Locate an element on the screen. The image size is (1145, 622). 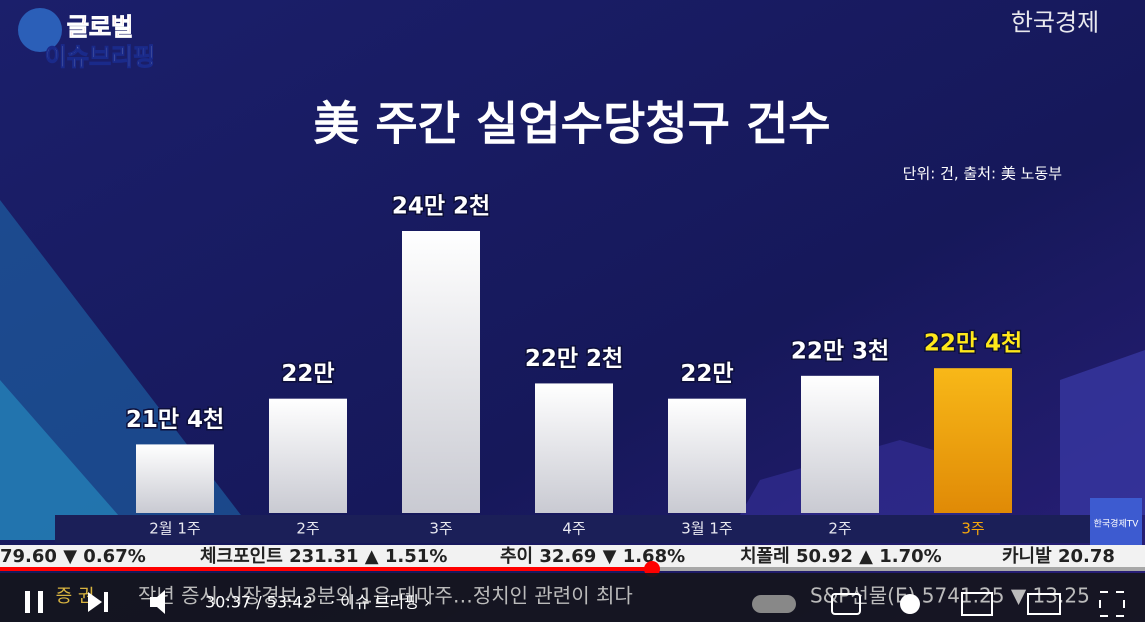
broadcaster: 한국경제 is located at coordinates (1055, 23).